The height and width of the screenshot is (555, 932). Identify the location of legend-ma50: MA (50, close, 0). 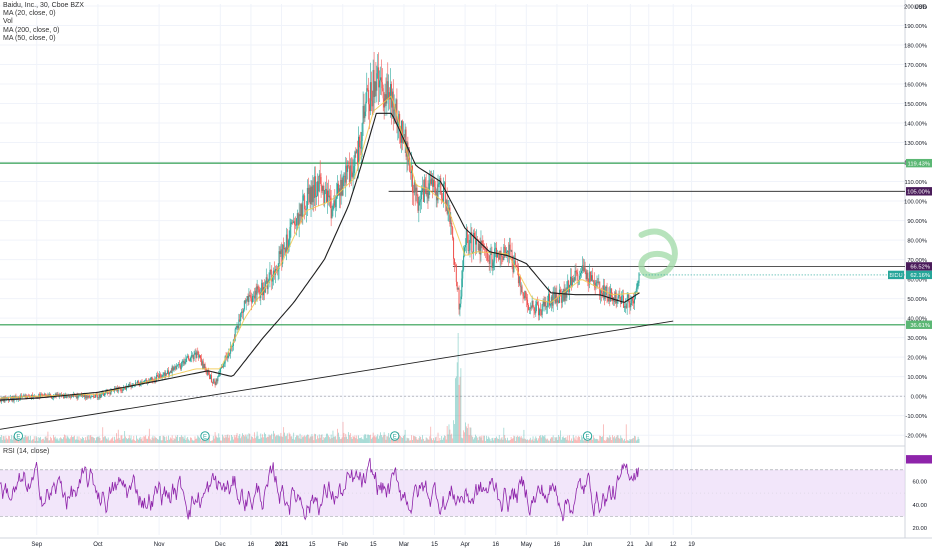
(29, 38).